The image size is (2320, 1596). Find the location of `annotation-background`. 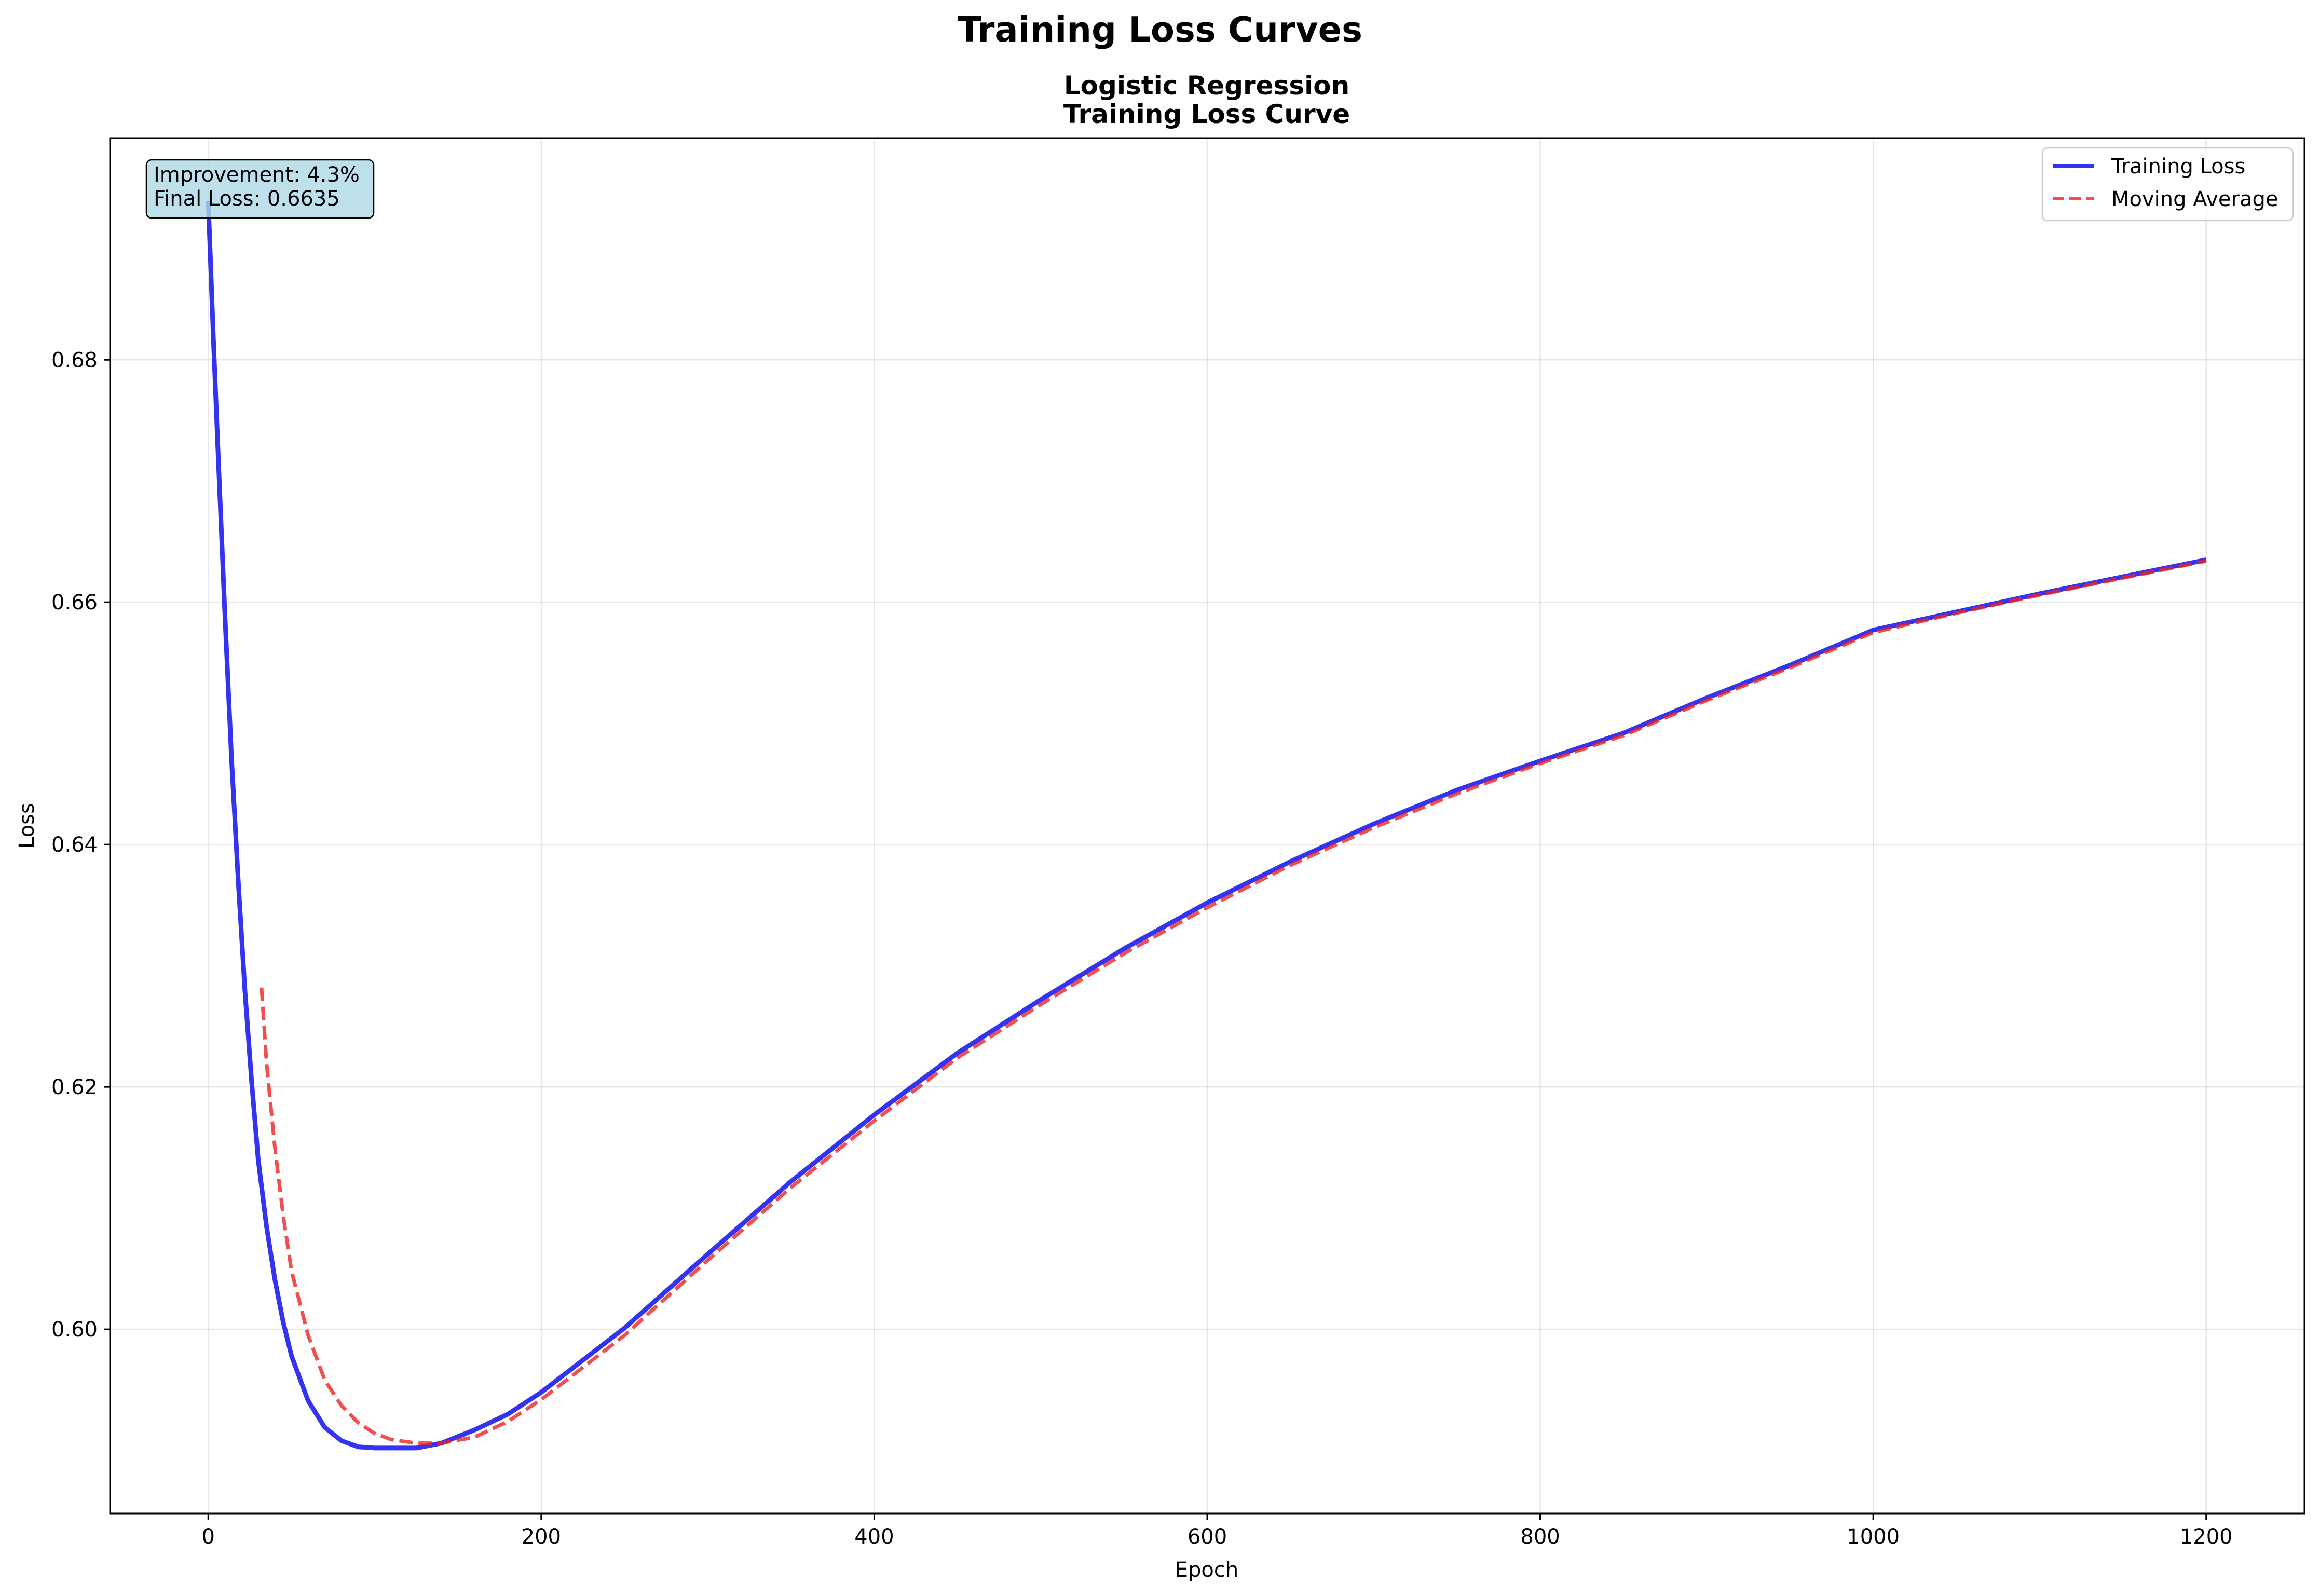

annotation-background is located at coordinates (260, 189).